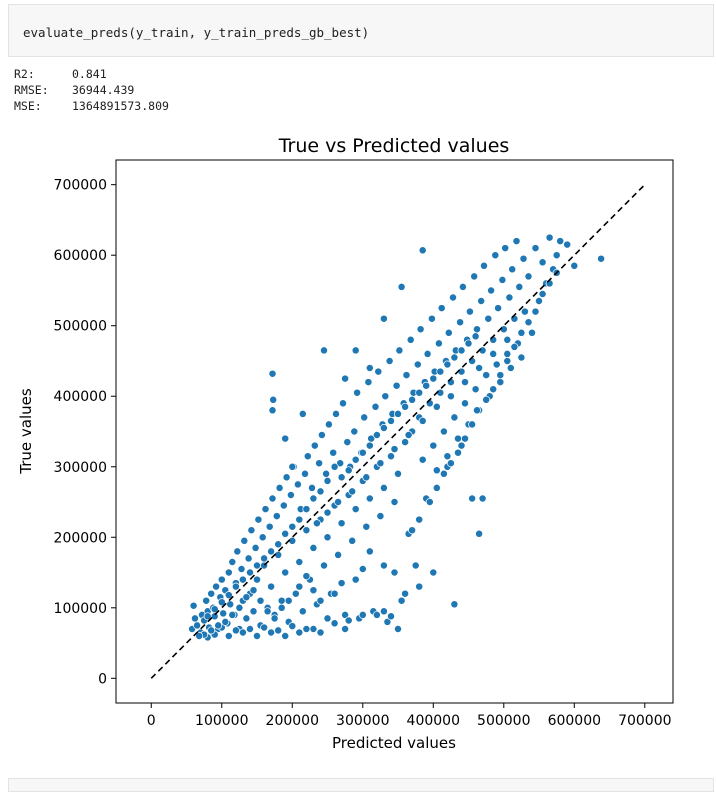 The image size is (716, 792). I want to click on metric-value: 1364891573.809, so click(120, 106).